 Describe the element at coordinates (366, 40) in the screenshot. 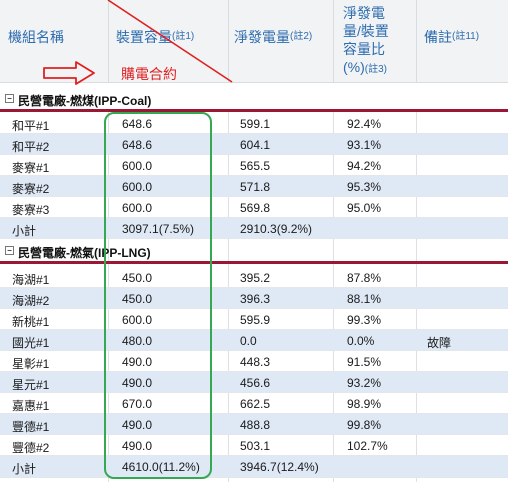

I see `header-capacity-ratio: 淨發電 量/裝置 容量比 (%)(註3)` at that location.